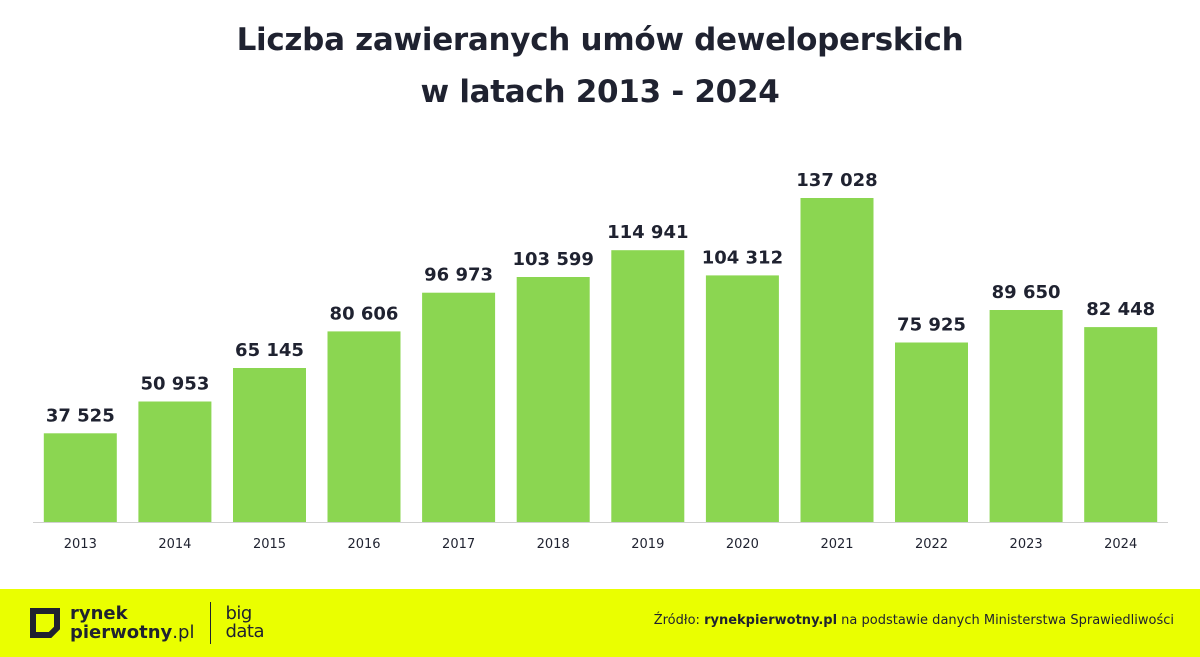  I want to click on x-tick-label-2014: 2014, so click(174, 544).